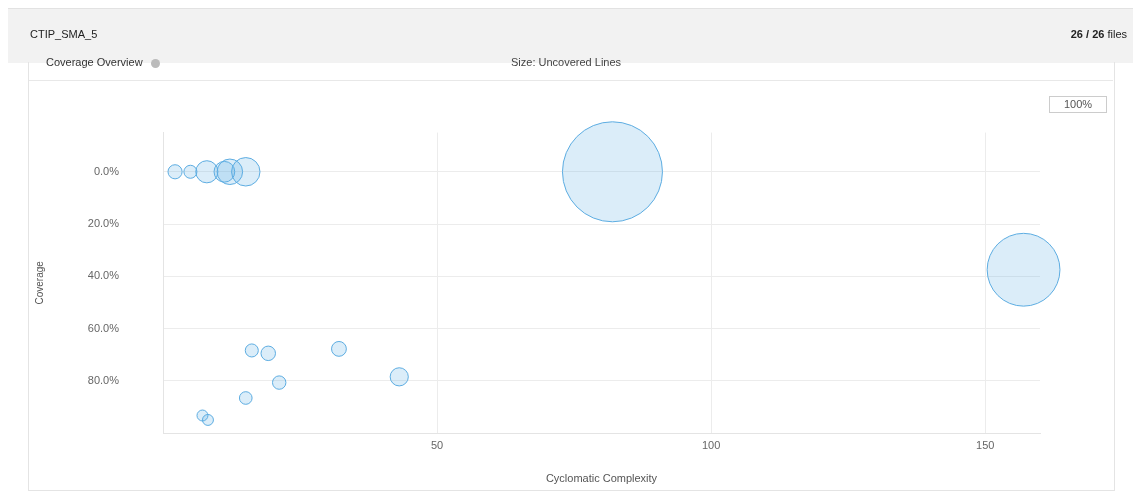 The width and height of the screenshot is (1133, 491). Describe the element at coordinates (94, 62) in the screenshot. I see `chart-title: Coverage Overview` at that location.